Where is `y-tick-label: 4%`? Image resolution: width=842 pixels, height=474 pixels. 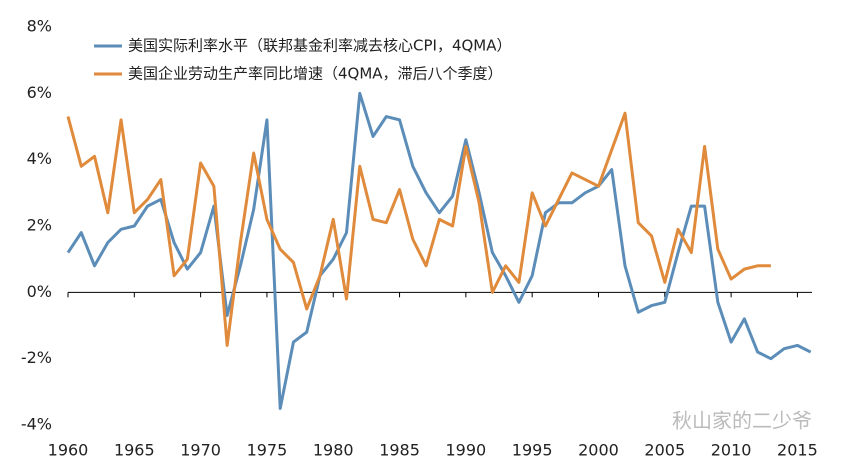 y-tick-label: 4% is located at coordinates (39, 158).